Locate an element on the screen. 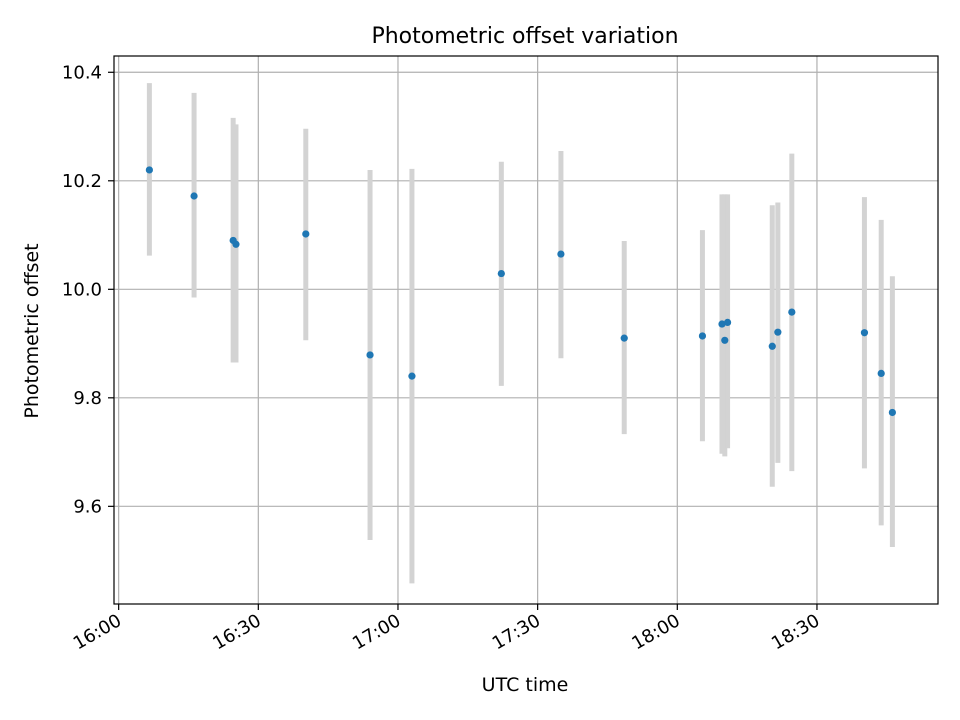 The image size is (960, 720). y-axis-ticks: 9.6 9.8 10.0 10.2 10.4 is located at coordinates (88, 289).